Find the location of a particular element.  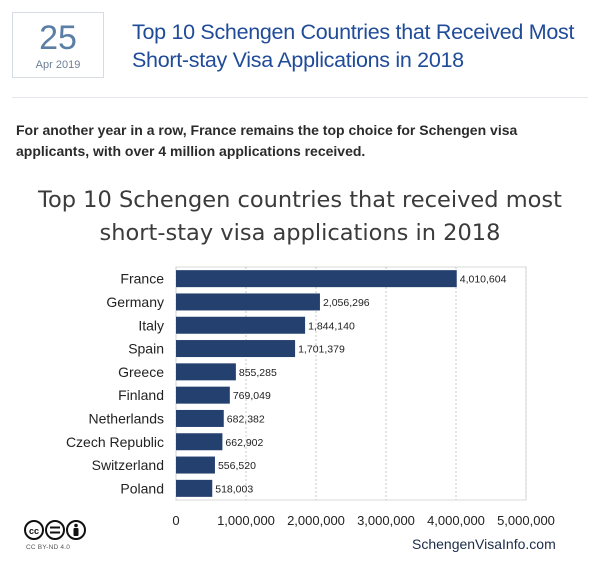

x-tick-label: 3,000,000 is located at coordinates (386, 520).